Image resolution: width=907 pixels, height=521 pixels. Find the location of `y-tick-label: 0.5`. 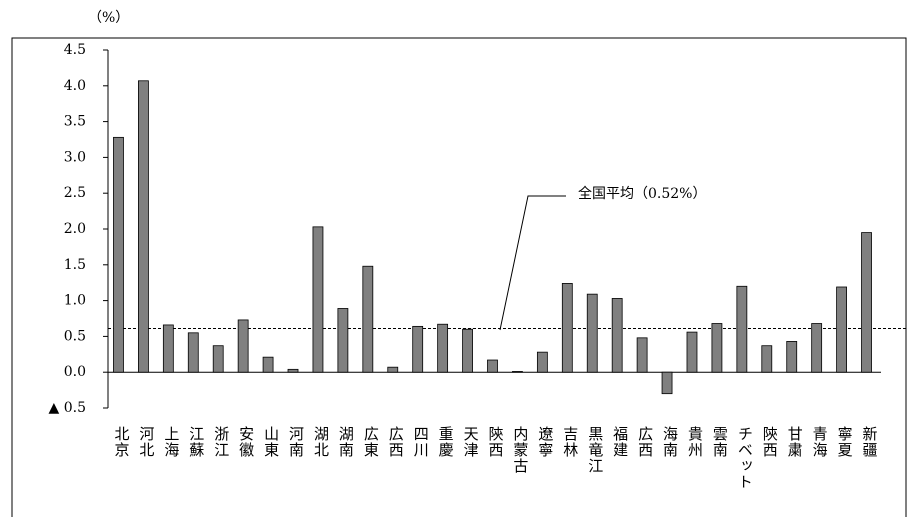

y-tick-label: 0.5 is located at coordinates (75, 336).